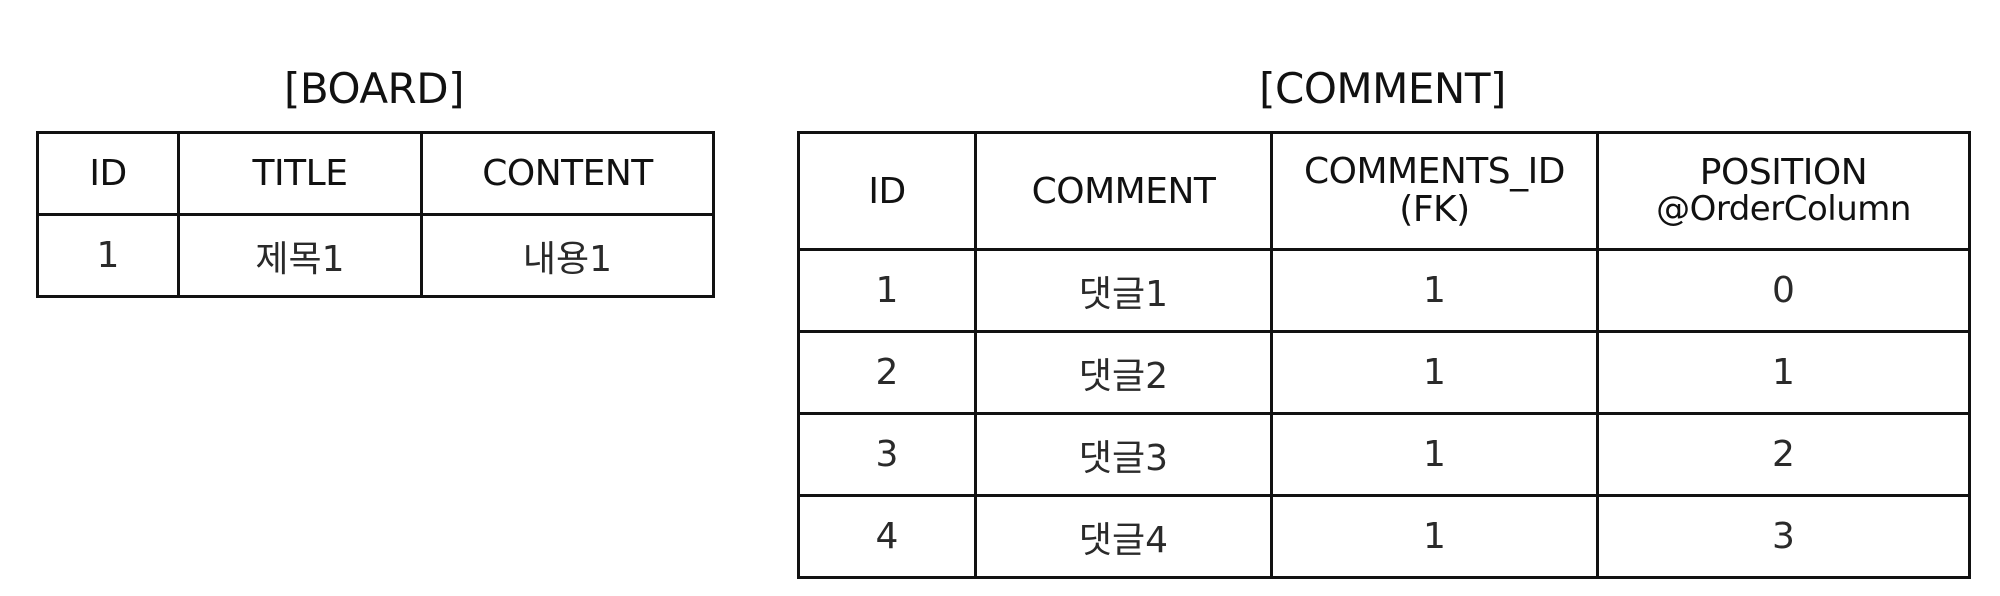  What do you see at coordinates (567, 173) in the screenshot?
I see `board-header-content: CONTENT` at bounding box center [567, 173].